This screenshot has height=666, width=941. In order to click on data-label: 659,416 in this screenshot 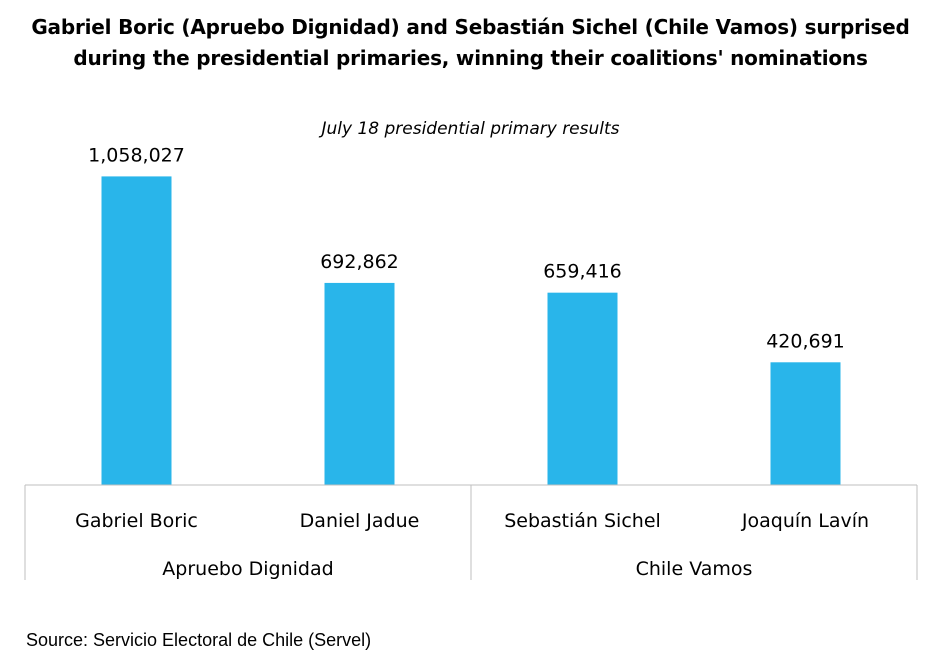, I will do `click(582, 272)`.